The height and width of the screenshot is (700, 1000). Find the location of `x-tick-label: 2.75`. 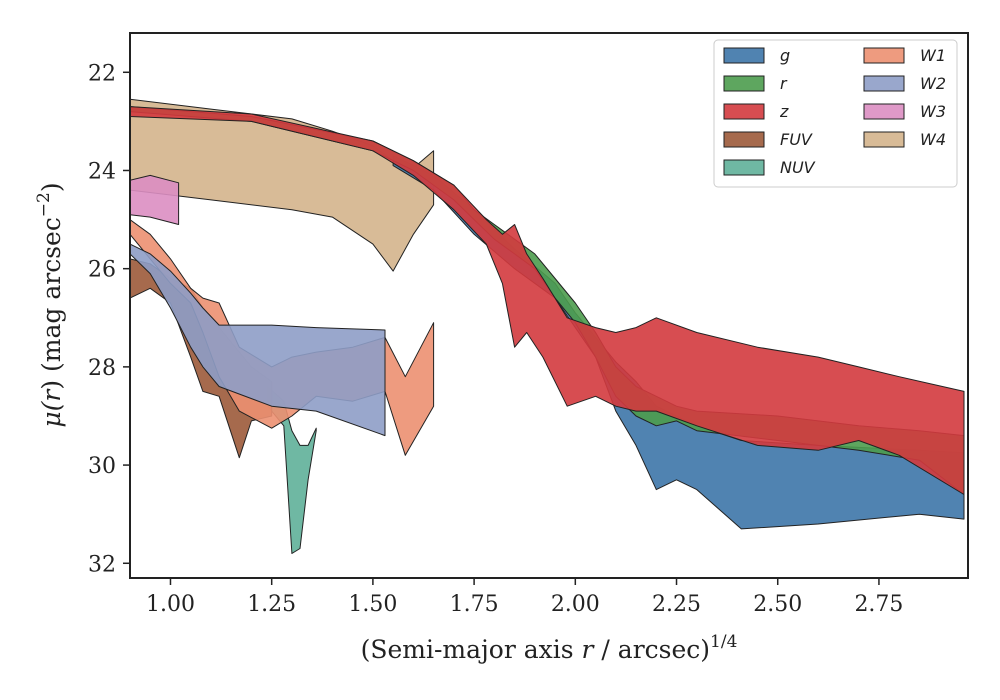

x-tick-label: 2.75 is located at coordinates (878, 604).